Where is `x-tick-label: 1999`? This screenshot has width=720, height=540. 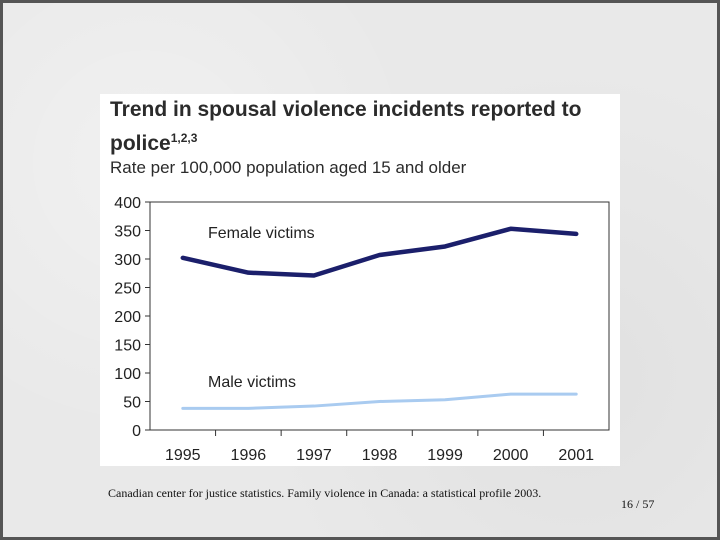
x-tick-label: 1999 is located at coordinates (445, 455).